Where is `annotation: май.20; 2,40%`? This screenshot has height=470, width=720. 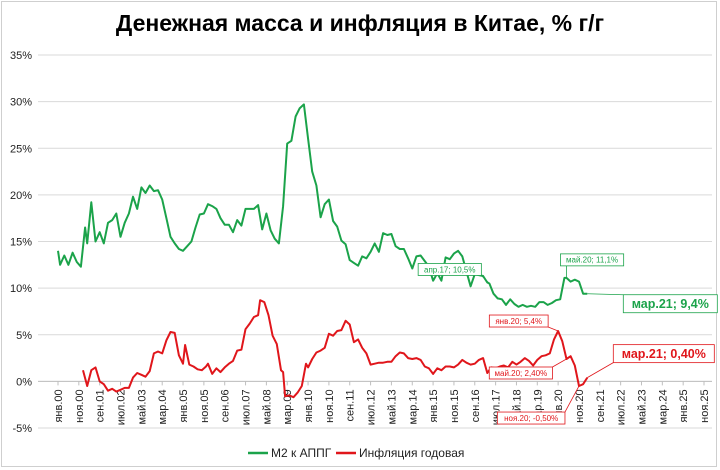
annotation: май.20; 2,40% is located at coordinates (527, 369).